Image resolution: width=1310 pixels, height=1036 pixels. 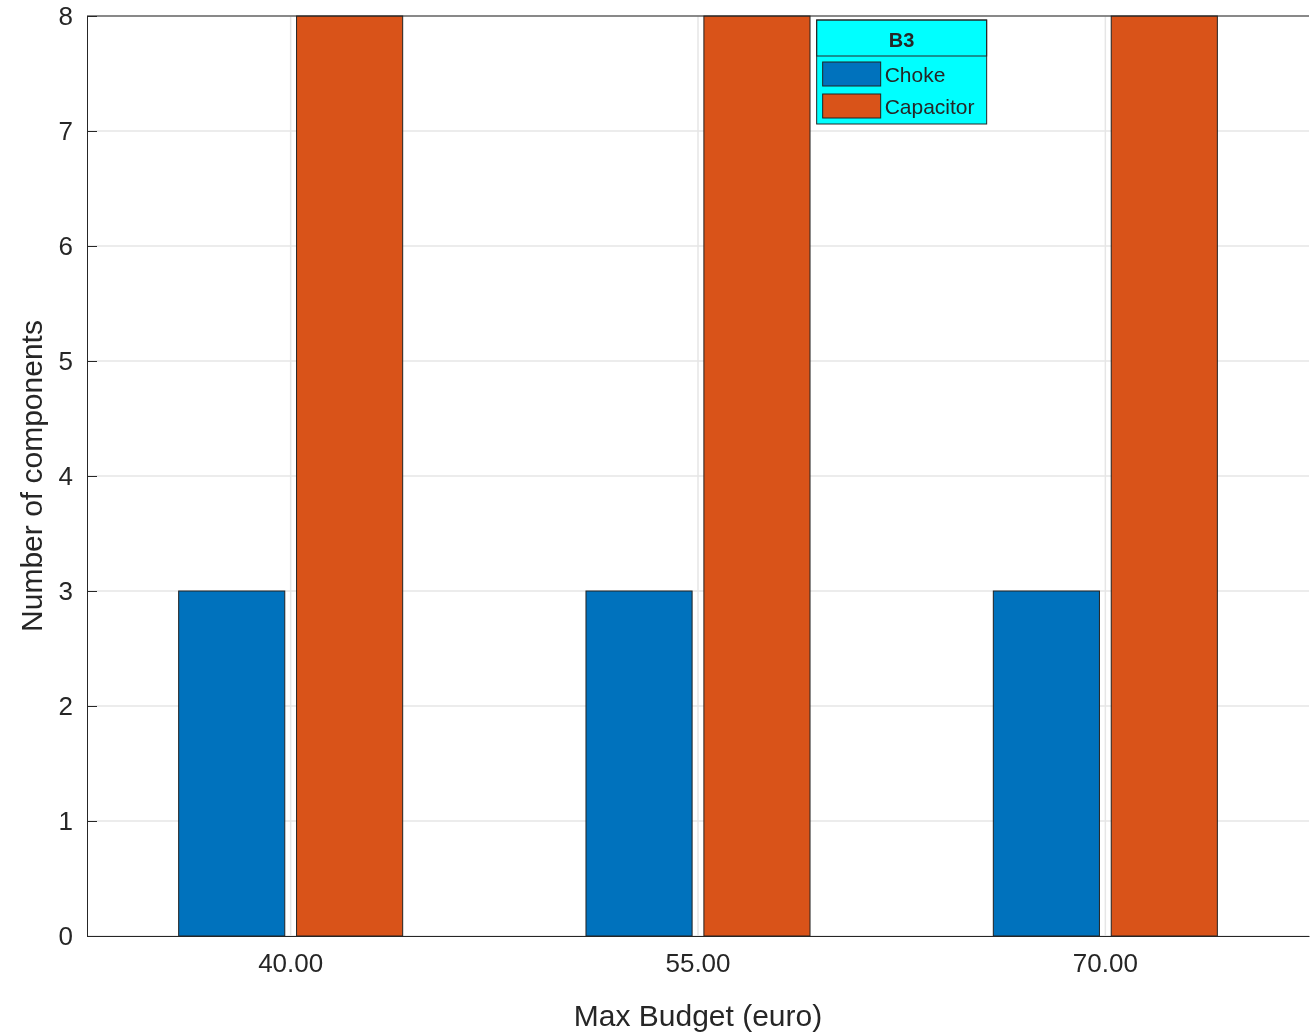 I want to click on y-tick-label: 6, so click(x=65, y=245).